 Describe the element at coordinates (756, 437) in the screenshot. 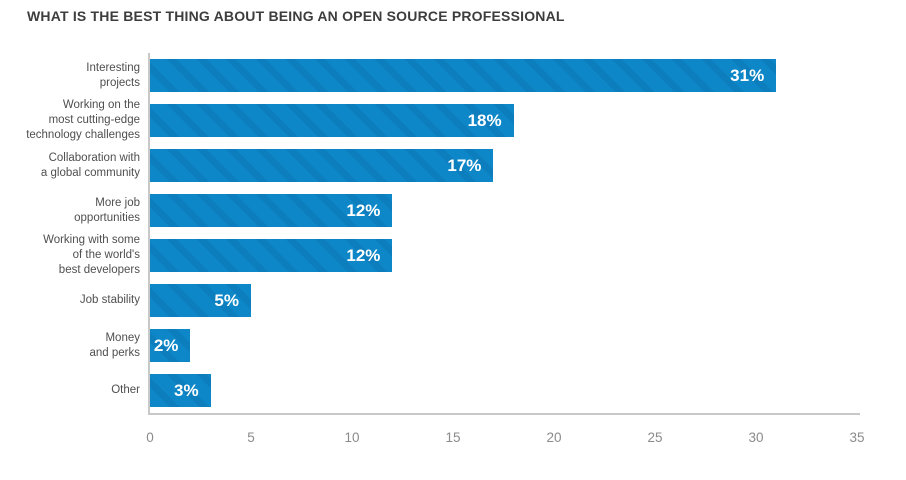

I see `x-tick-label: 30` at that location.